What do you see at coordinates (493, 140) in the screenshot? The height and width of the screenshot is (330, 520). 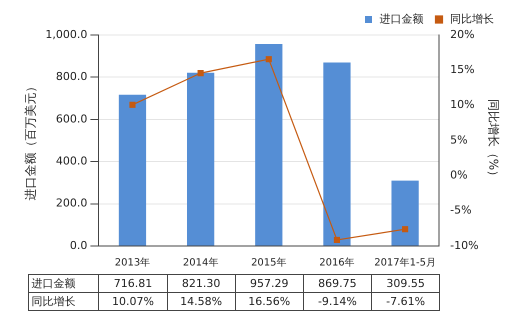 I see `y2-axis-title: 同比增长（%）` at bounding box center [493, 140].